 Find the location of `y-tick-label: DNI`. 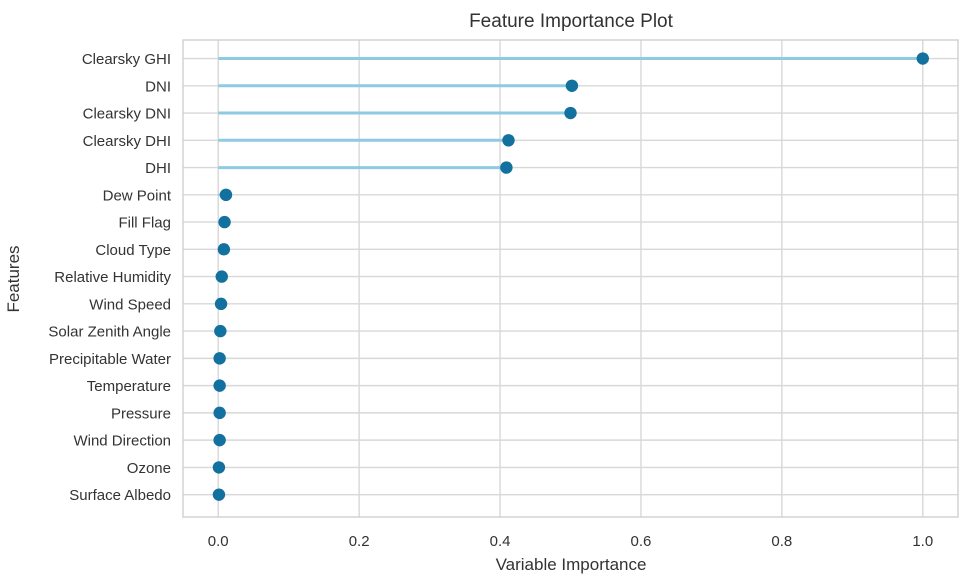

y-tick-label: DNI is located at coordinates (158, 86).